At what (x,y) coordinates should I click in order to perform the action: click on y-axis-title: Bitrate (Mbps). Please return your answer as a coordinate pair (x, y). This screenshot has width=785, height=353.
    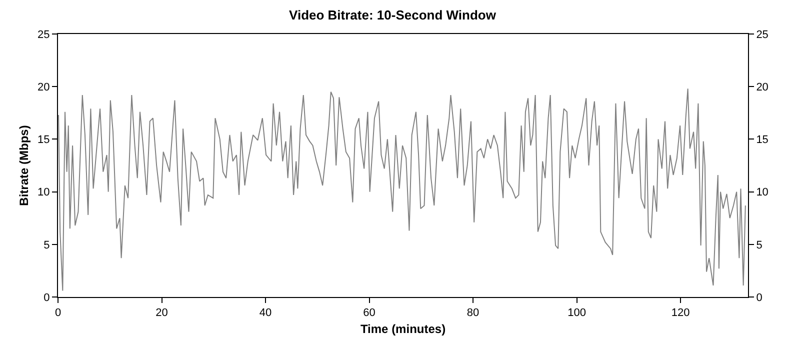
    Looking at the image, I should click on (23, 165).